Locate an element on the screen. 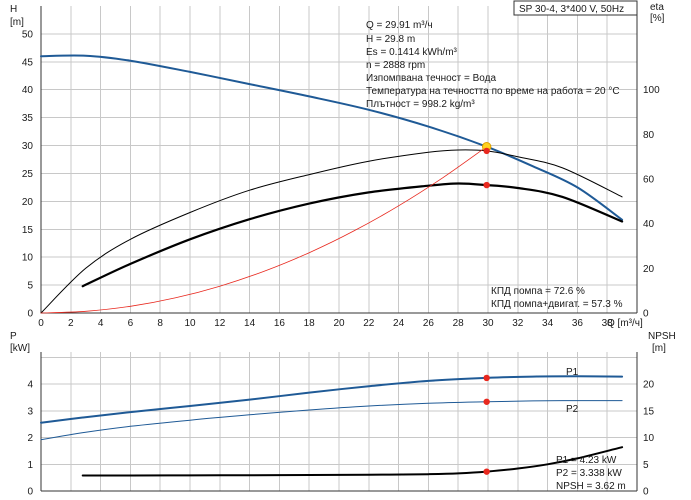 This screenshot has height=500, width=691. x-tick-label: 36 is located at coordinates (578, 323).